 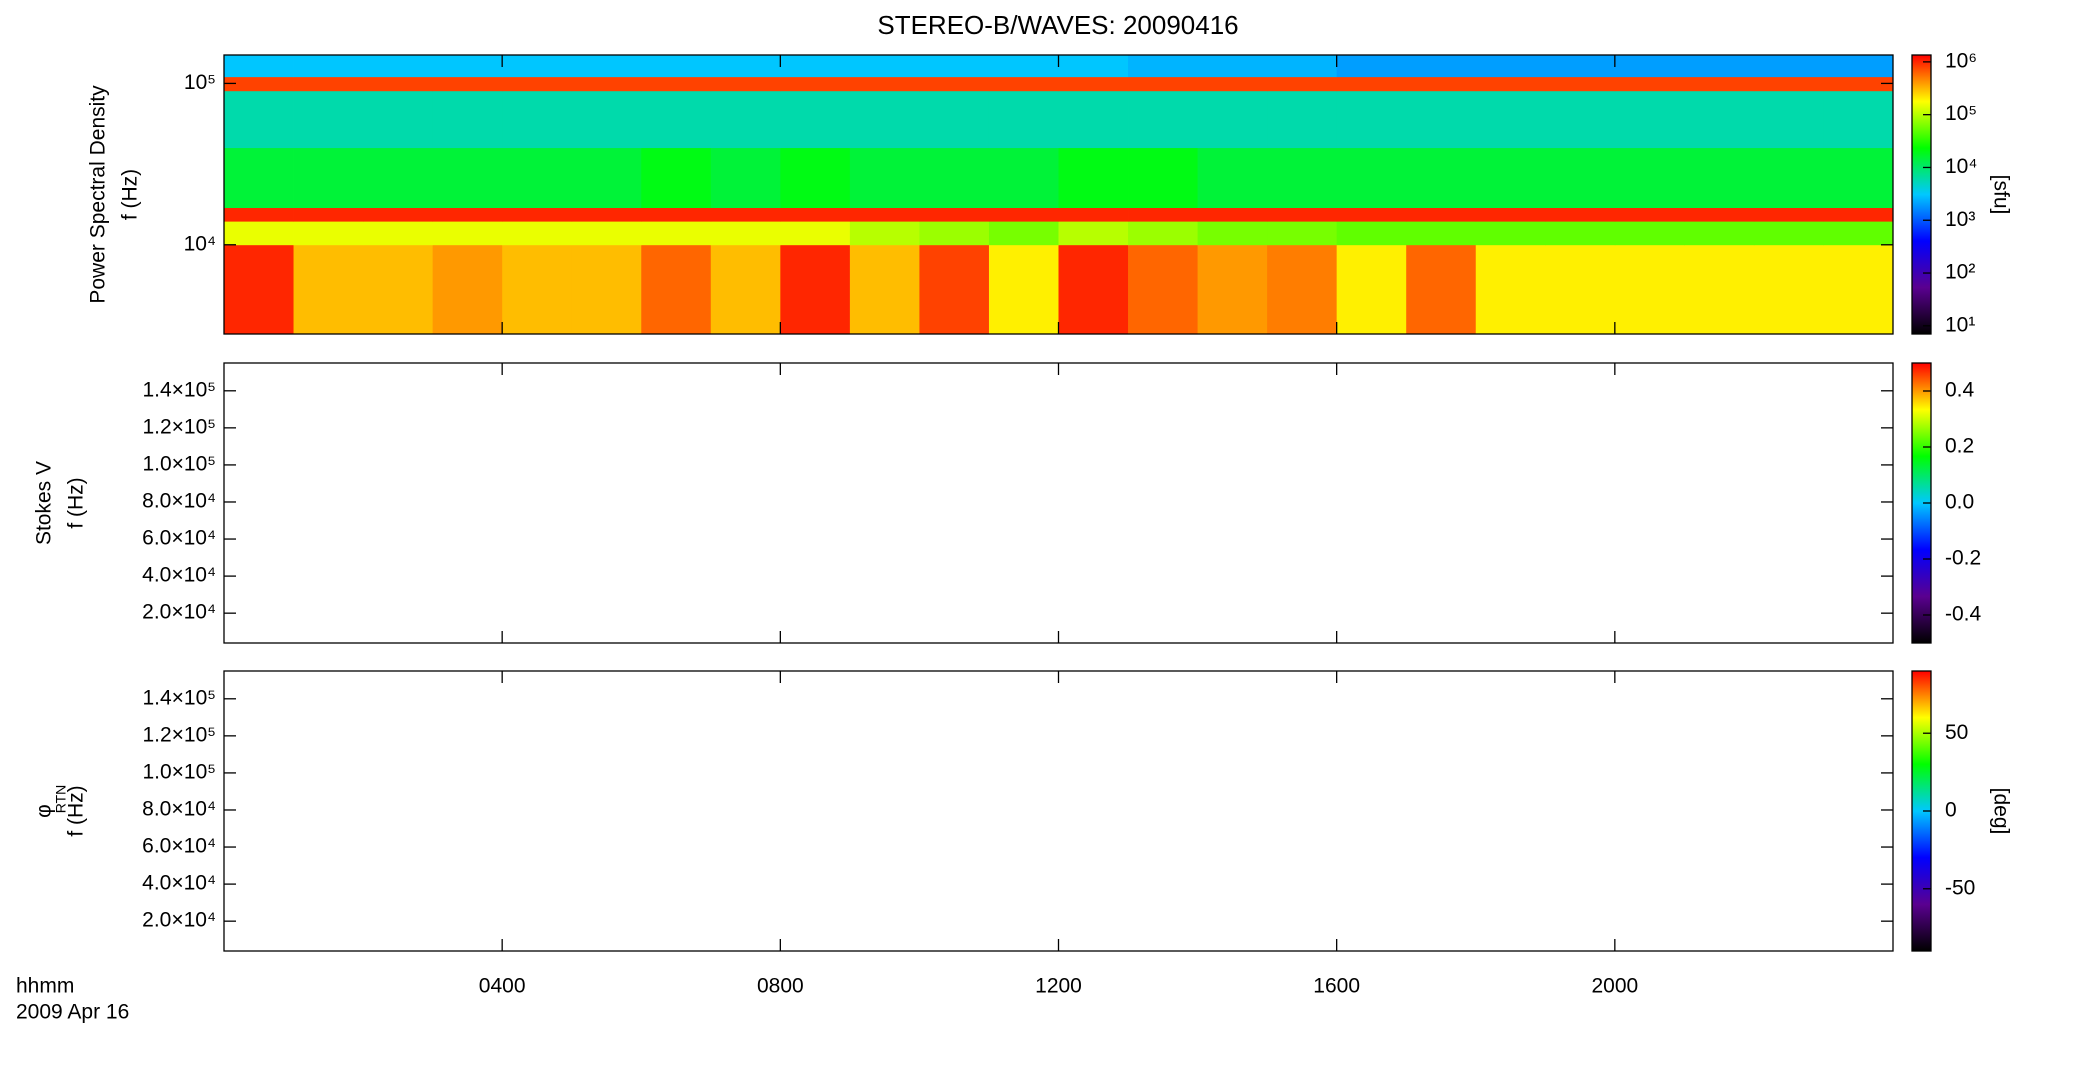 I want to click on colorbar-tick-label: -0.4, so click(x=1963, y=614).